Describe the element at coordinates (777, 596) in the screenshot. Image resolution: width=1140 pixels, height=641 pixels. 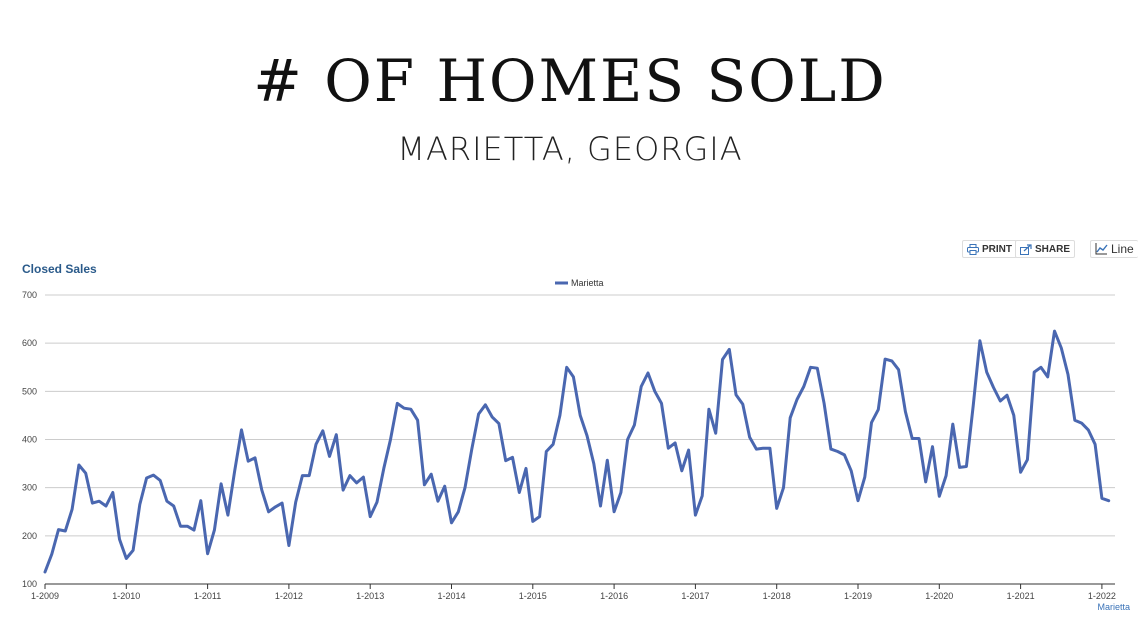
I see `x-tick-label: 1-2018` at that location.